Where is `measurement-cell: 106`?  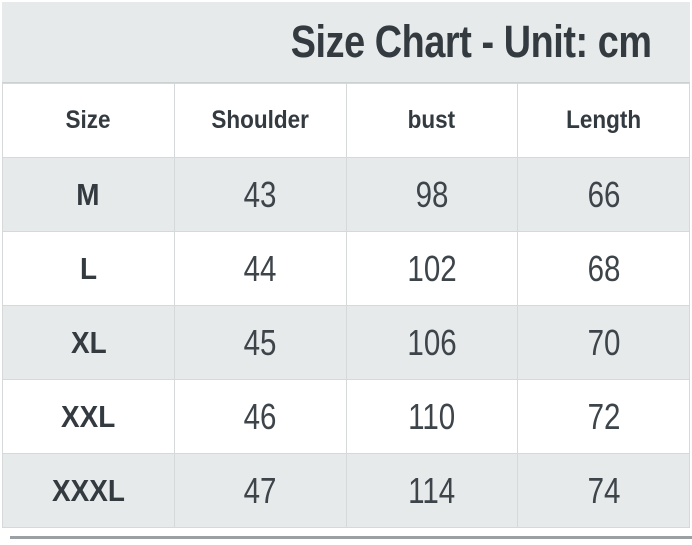
measurement-cell: 106 is located at coordinates (432, 342).